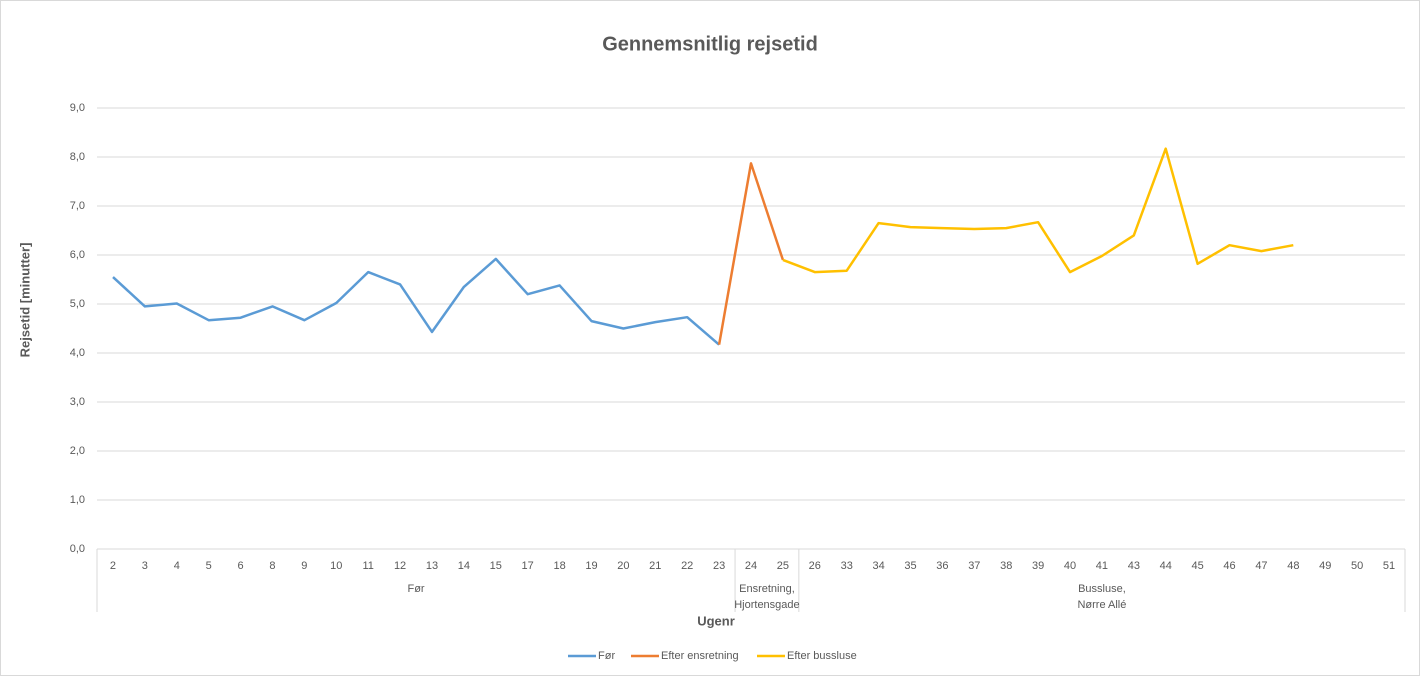  What do you see at coordinates (77, 353) in the screenshot?
I see `y-tick-label: 4,0` at bounding box center [77, 353].